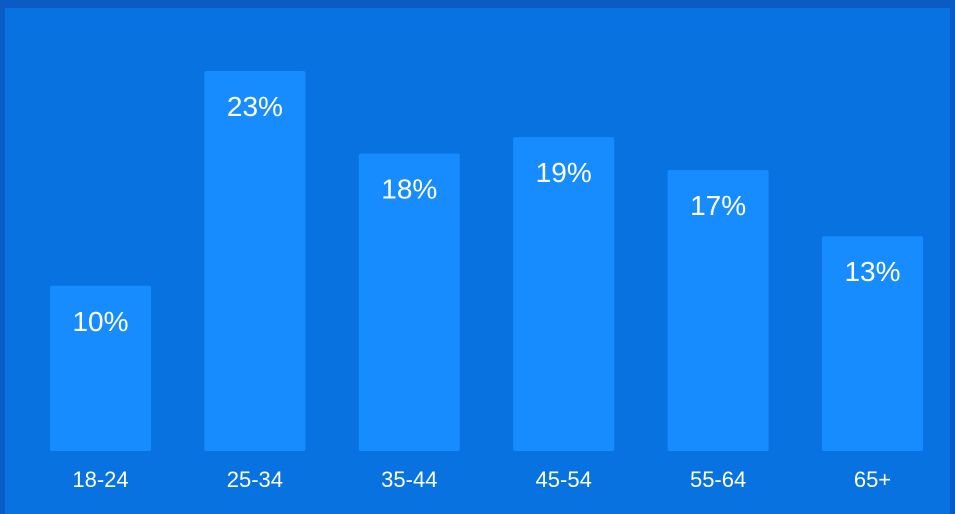  Describe the element at coordinates (481, 479) in the screenshot. I see `category-labels-group: 18-24 25-34 35-44 45-54 55-64 65+` at that location.